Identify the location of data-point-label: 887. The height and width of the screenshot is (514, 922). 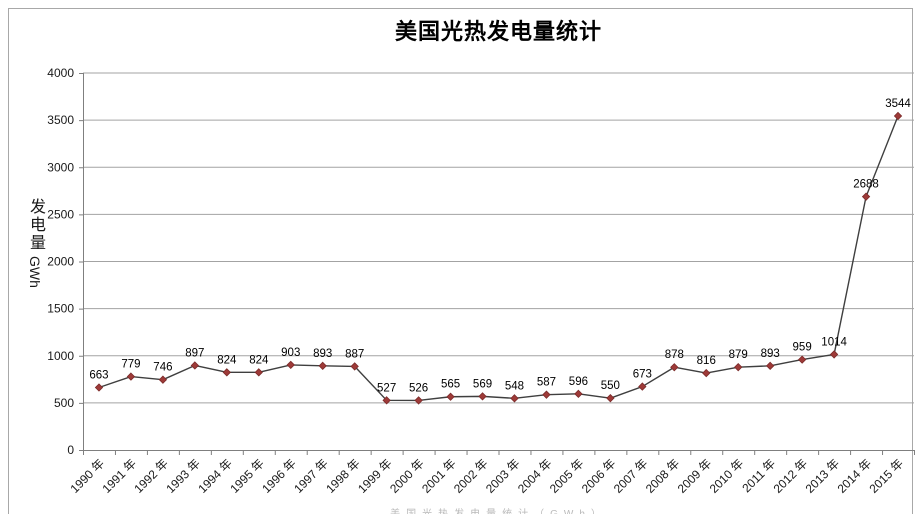
(354, 354).